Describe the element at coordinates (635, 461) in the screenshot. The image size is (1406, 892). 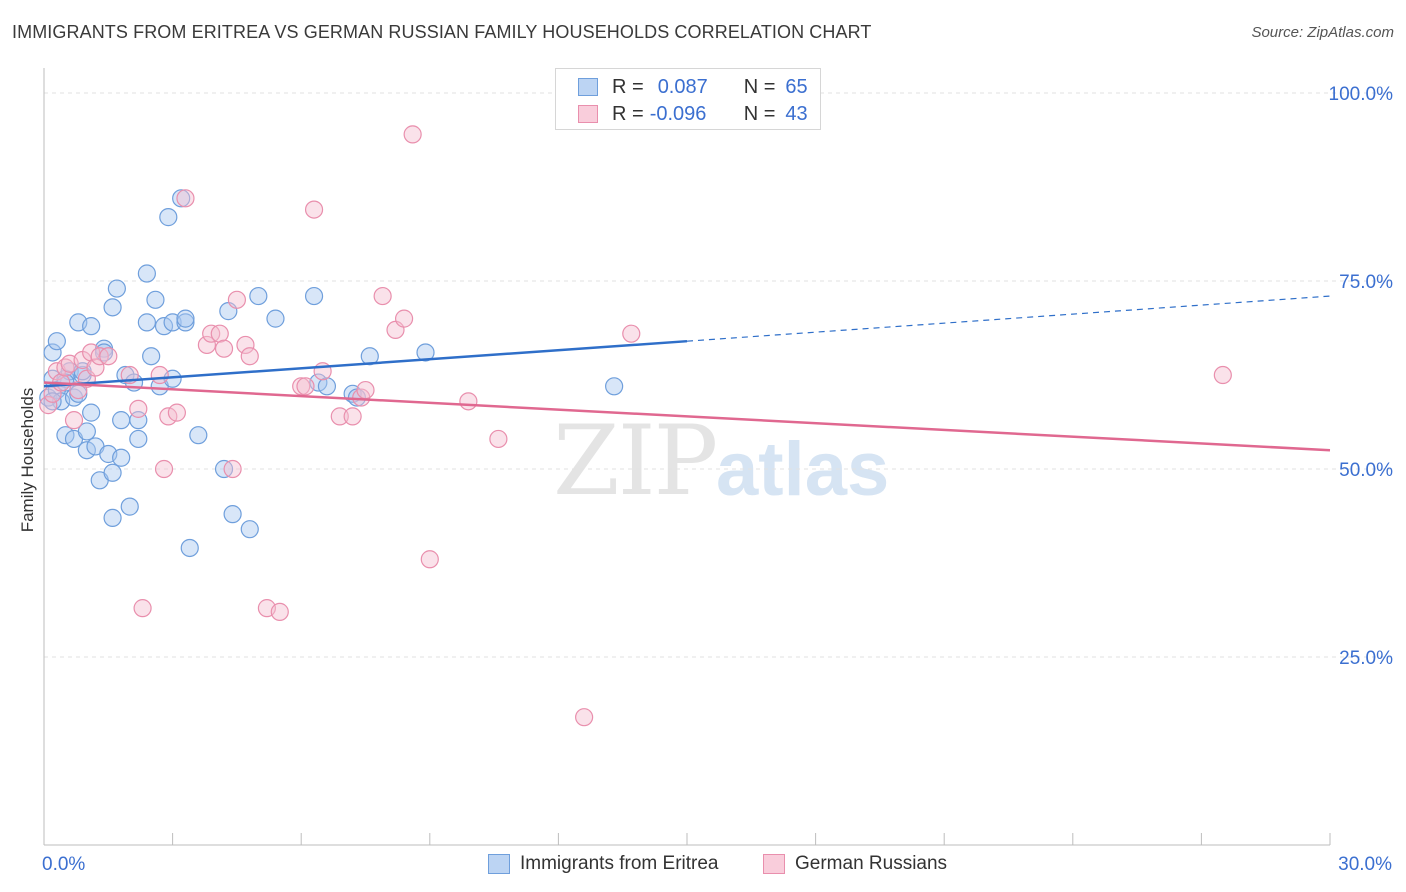
I see `watermark-zip: ZIP` at that location.